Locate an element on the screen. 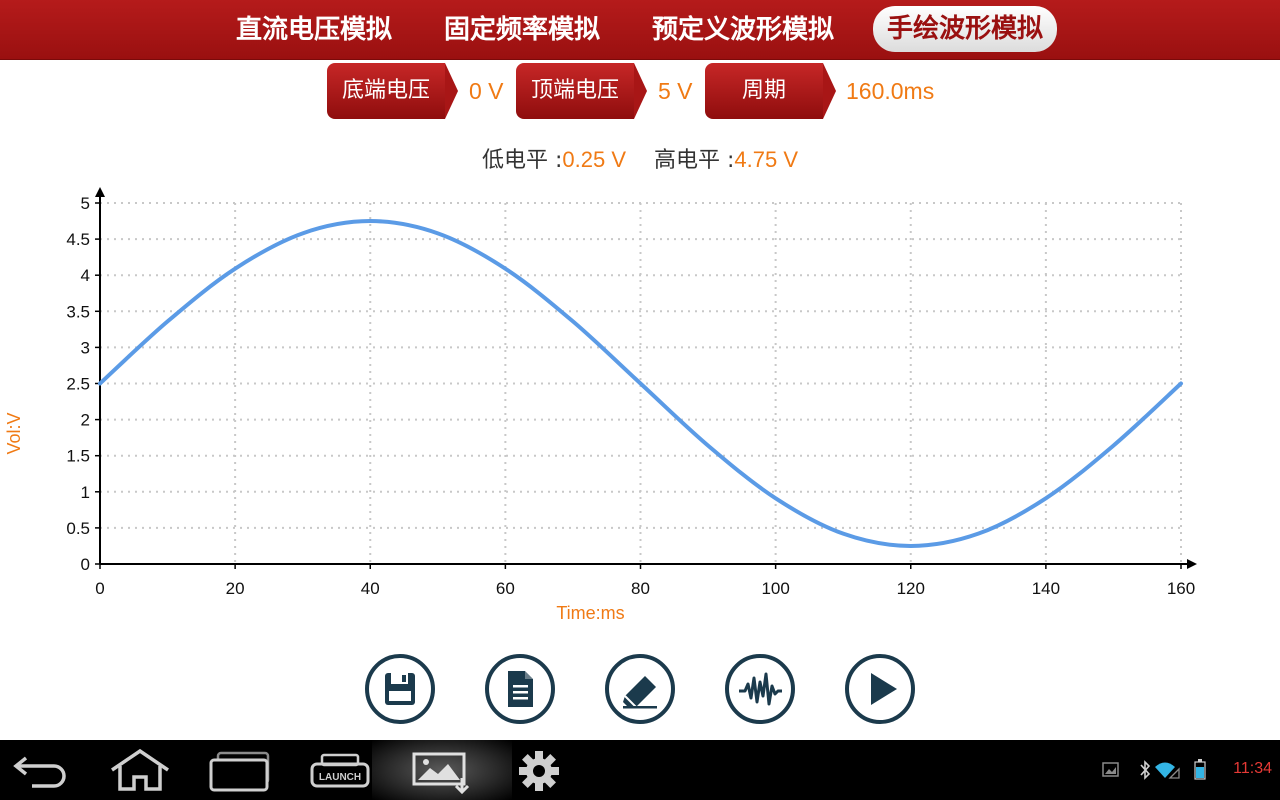  save-button is located at coordinates (400, 689).